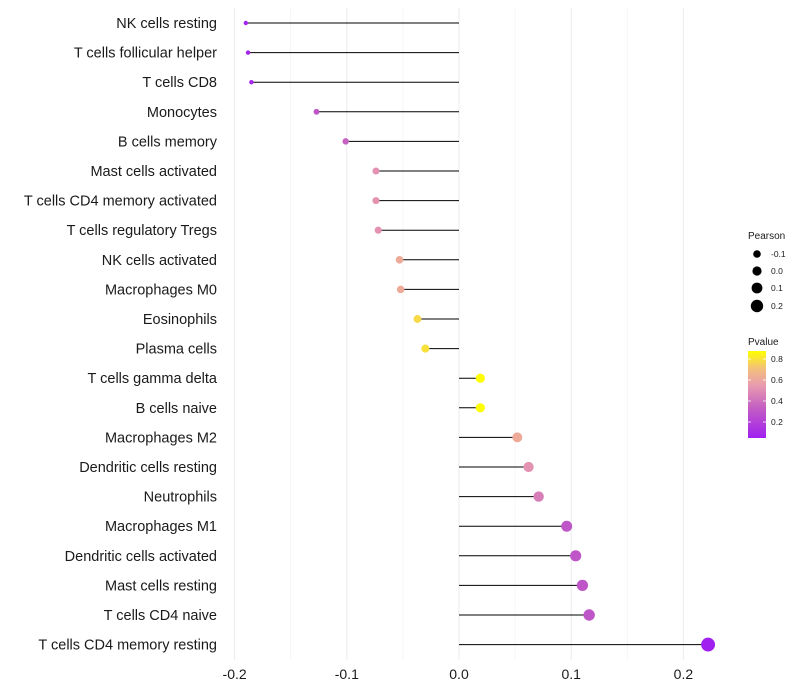  I want to click on category-label: Plasma cells, so click(176, 350).